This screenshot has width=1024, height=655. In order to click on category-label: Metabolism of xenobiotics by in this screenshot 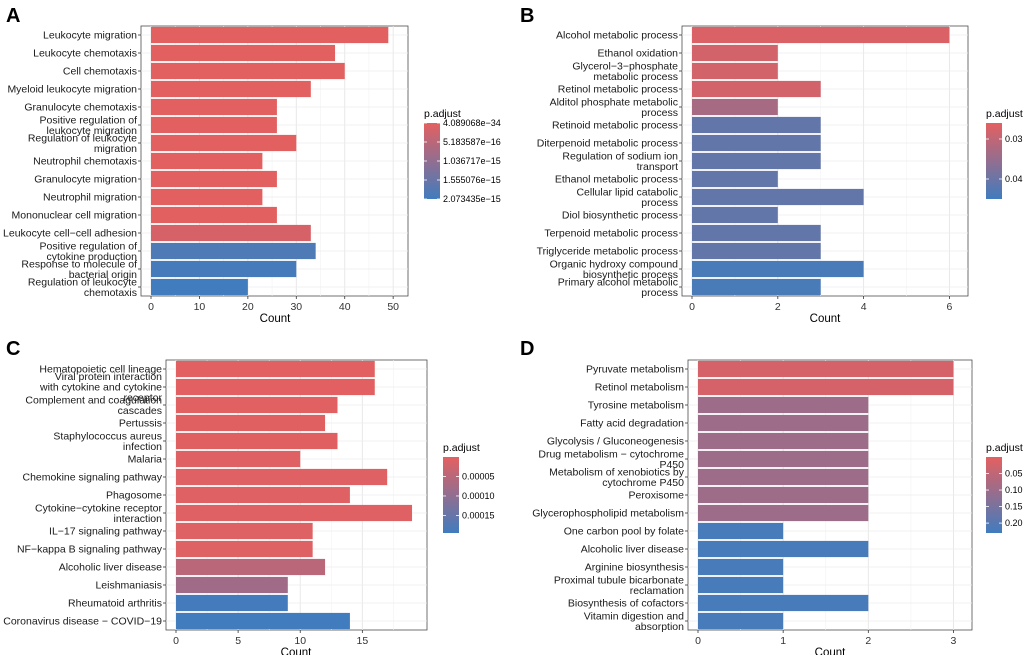, I will do `click(617, 472)`.